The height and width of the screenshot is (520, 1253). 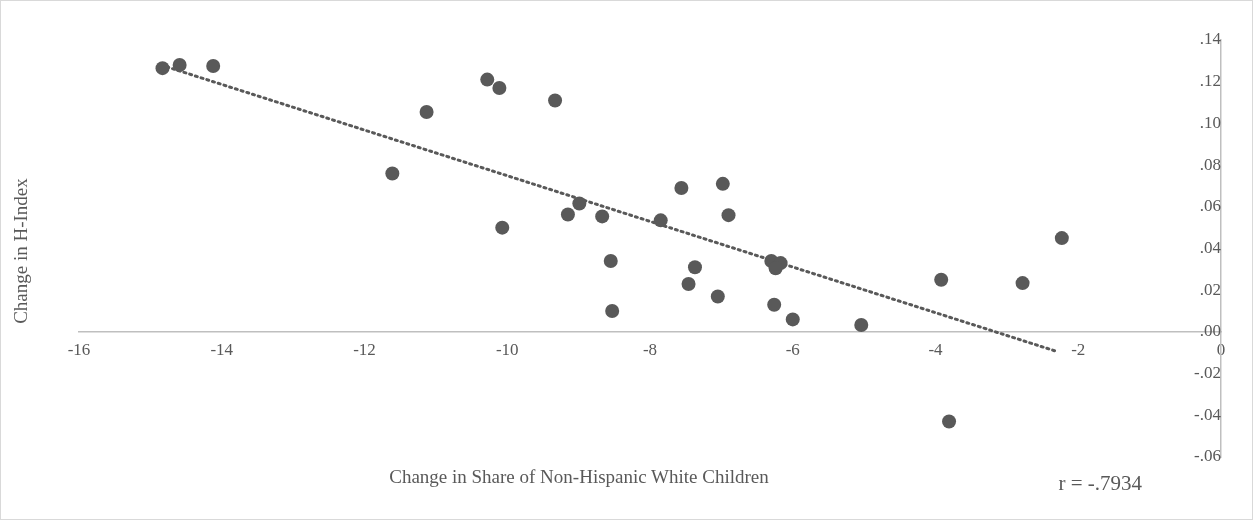 What do you see at coordinates (1207, 456) in the screenshot?
I see `y-tick-label: -.06` at bounding box center [1207, 456].